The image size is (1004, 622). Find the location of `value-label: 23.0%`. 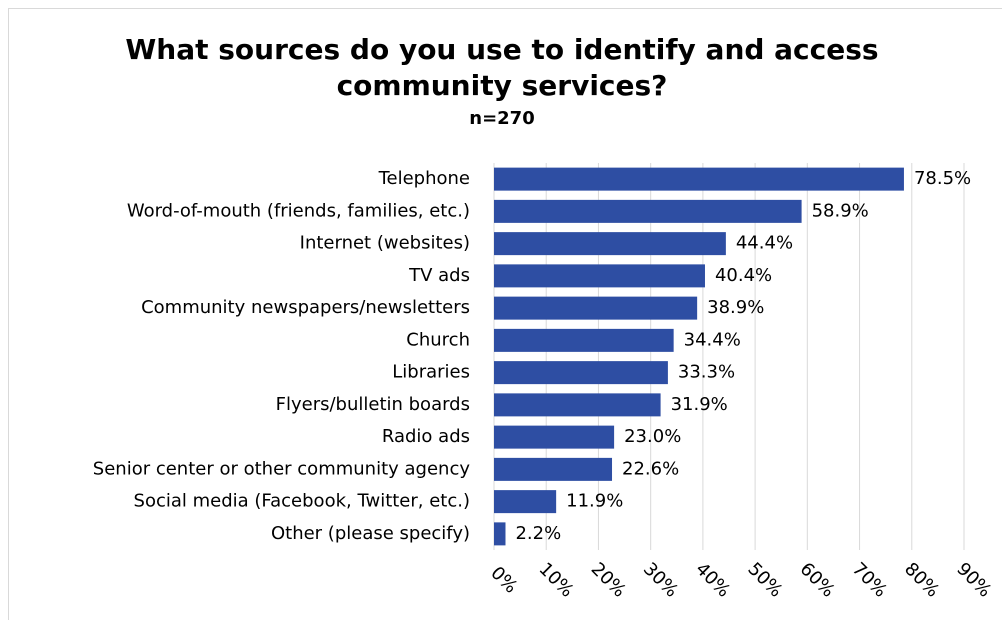

value-label: 23.0% is located at coordinates (652, 436).